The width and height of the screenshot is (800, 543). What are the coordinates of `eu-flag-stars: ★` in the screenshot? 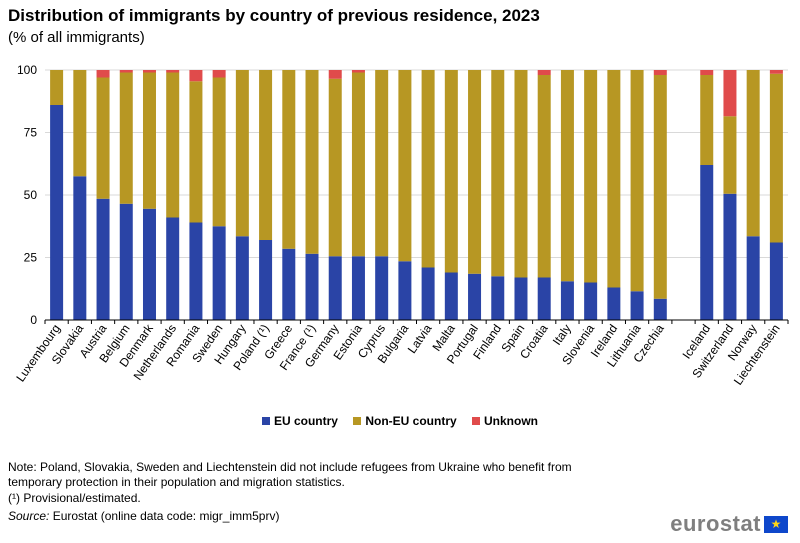 It's located at (776, 523).